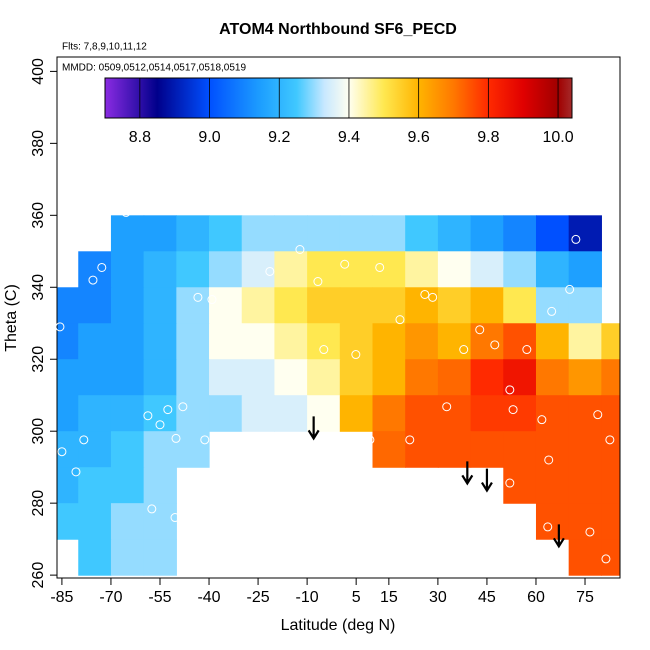  Describe the element at coordinates (38, 287) in the screenshot. I see `y-tick-label: 340` at that location.